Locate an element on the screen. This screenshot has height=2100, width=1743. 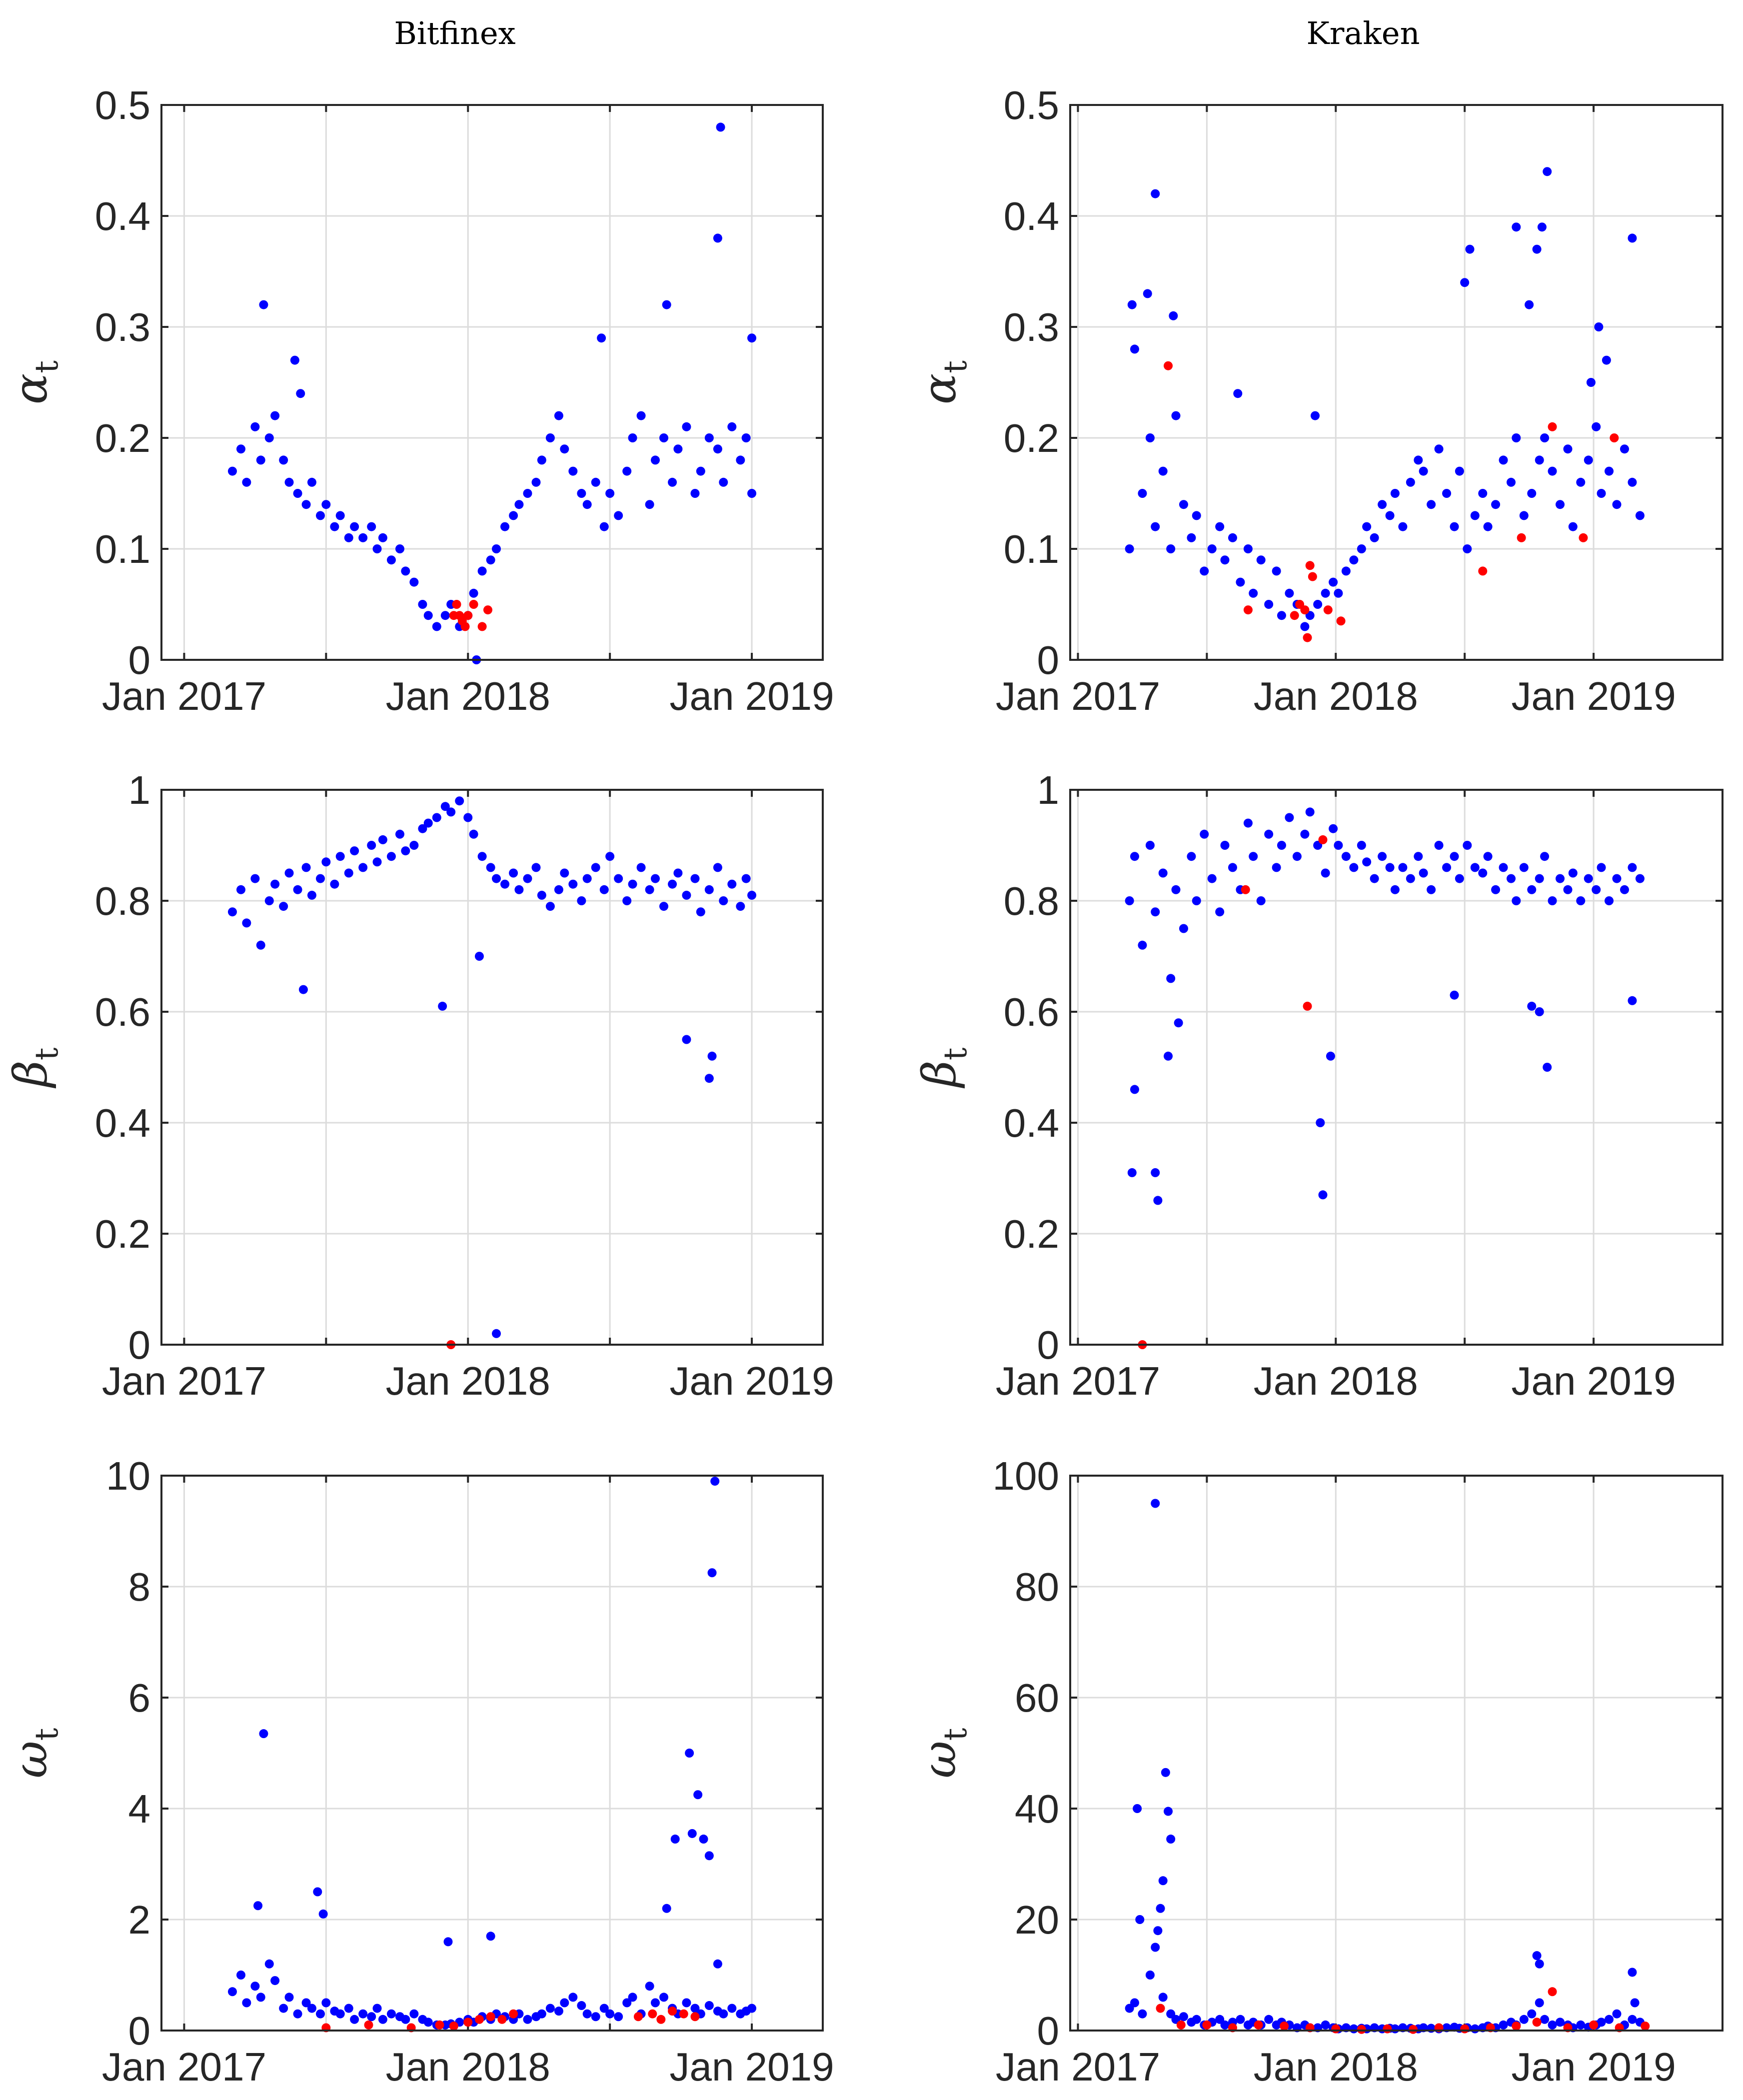
y-tick-label: 0 is located at coordinates (139, 1345).